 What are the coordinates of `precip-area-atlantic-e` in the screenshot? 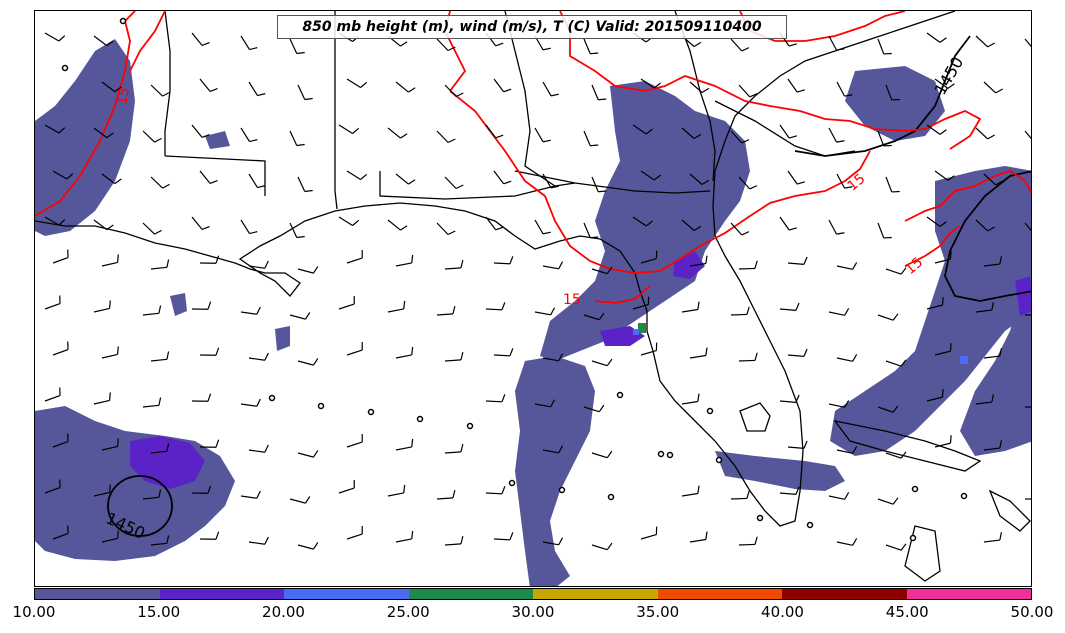 It's located at (930, 311).